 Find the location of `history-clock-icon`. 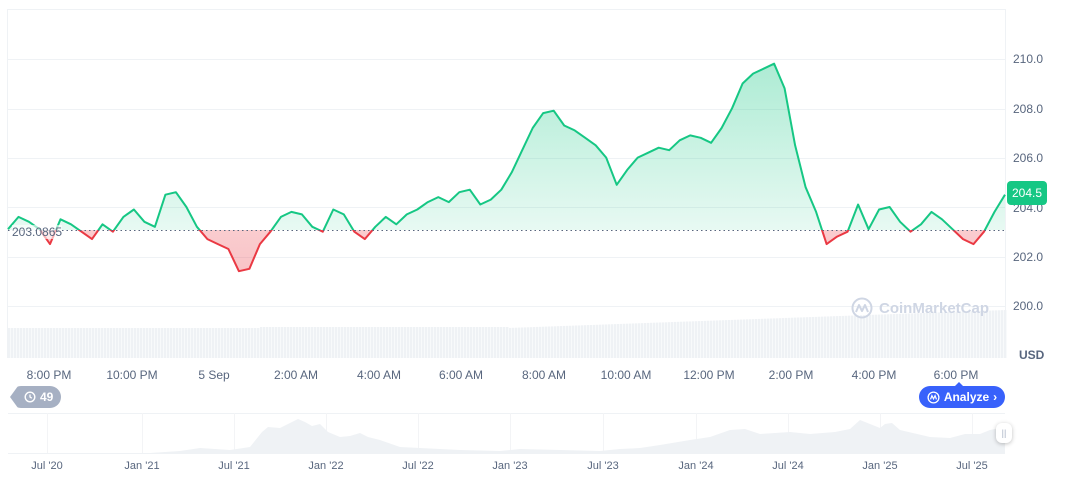

history-clock-icon is located at coordinates (30, 397).